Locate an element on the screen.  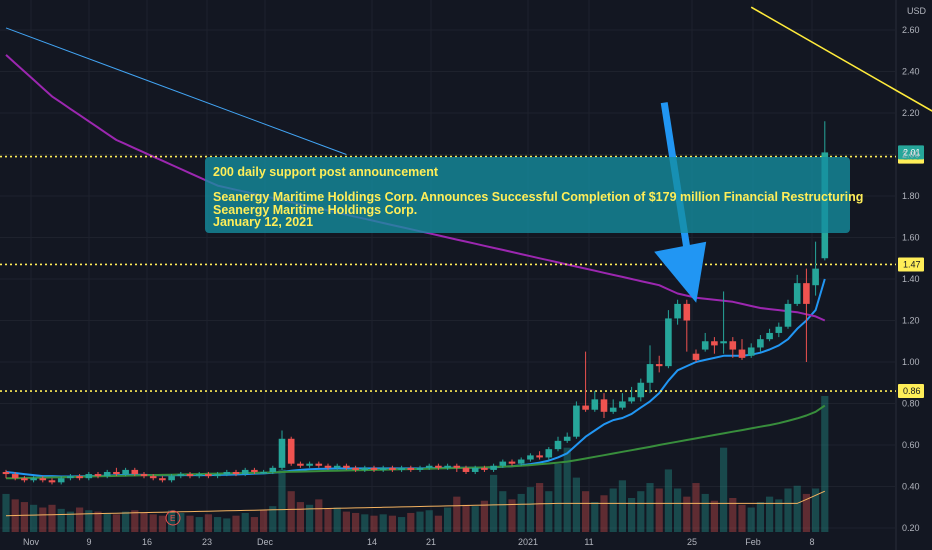
price-tick-label: 2.20 is located at coordinates (911, 113).